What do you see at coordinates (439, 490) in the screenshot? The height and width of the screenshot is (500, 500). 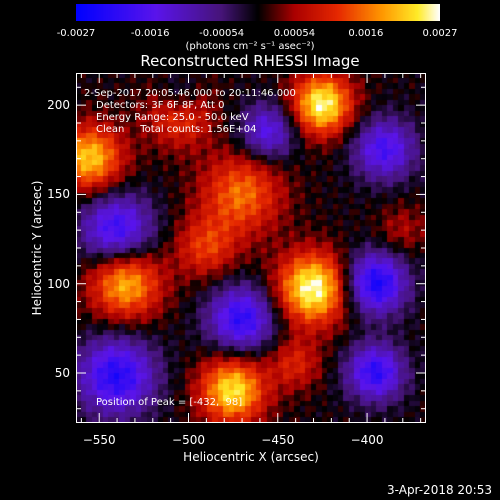 I see `footer-date: 3-Apr-2018 20:53` at bounding box center [439, 490].